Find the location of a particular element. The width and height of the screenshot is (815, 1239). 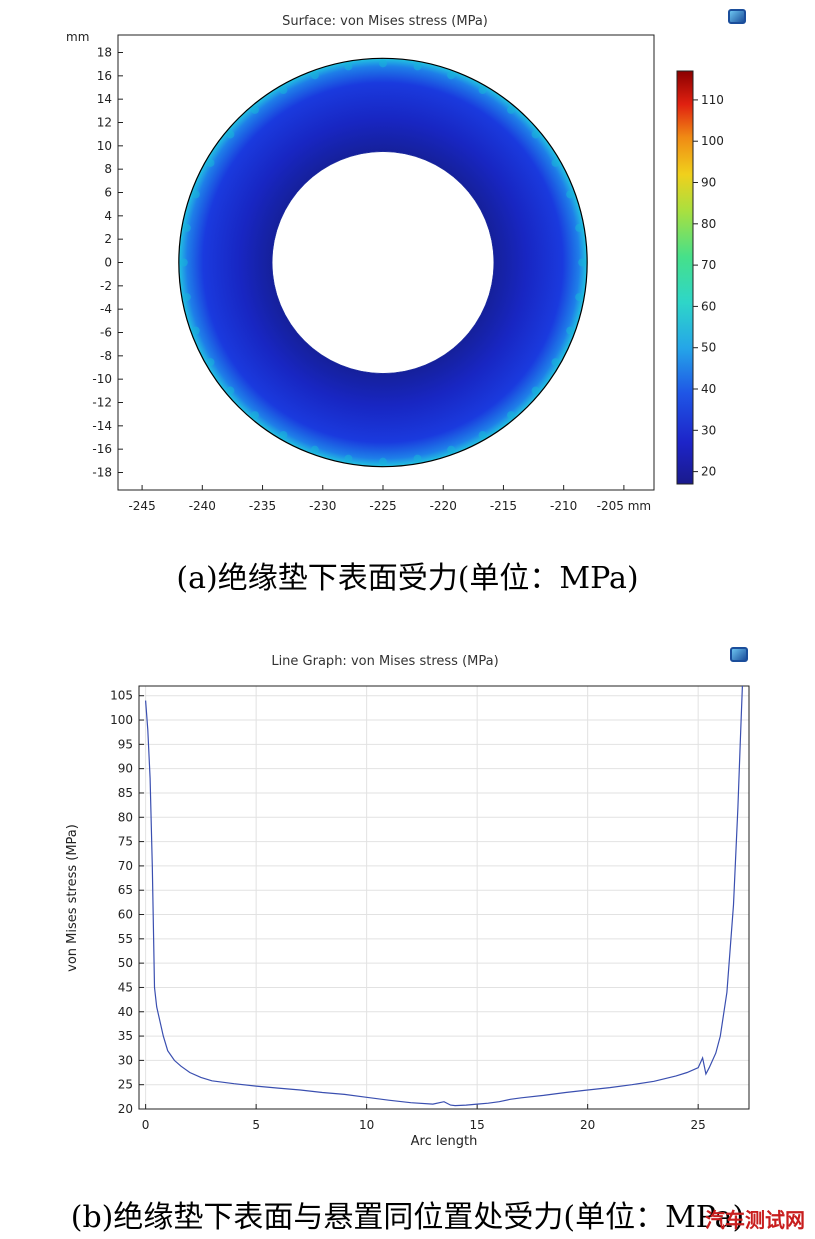

x-tick-label: 0 is located at coordinates (146, 1125).